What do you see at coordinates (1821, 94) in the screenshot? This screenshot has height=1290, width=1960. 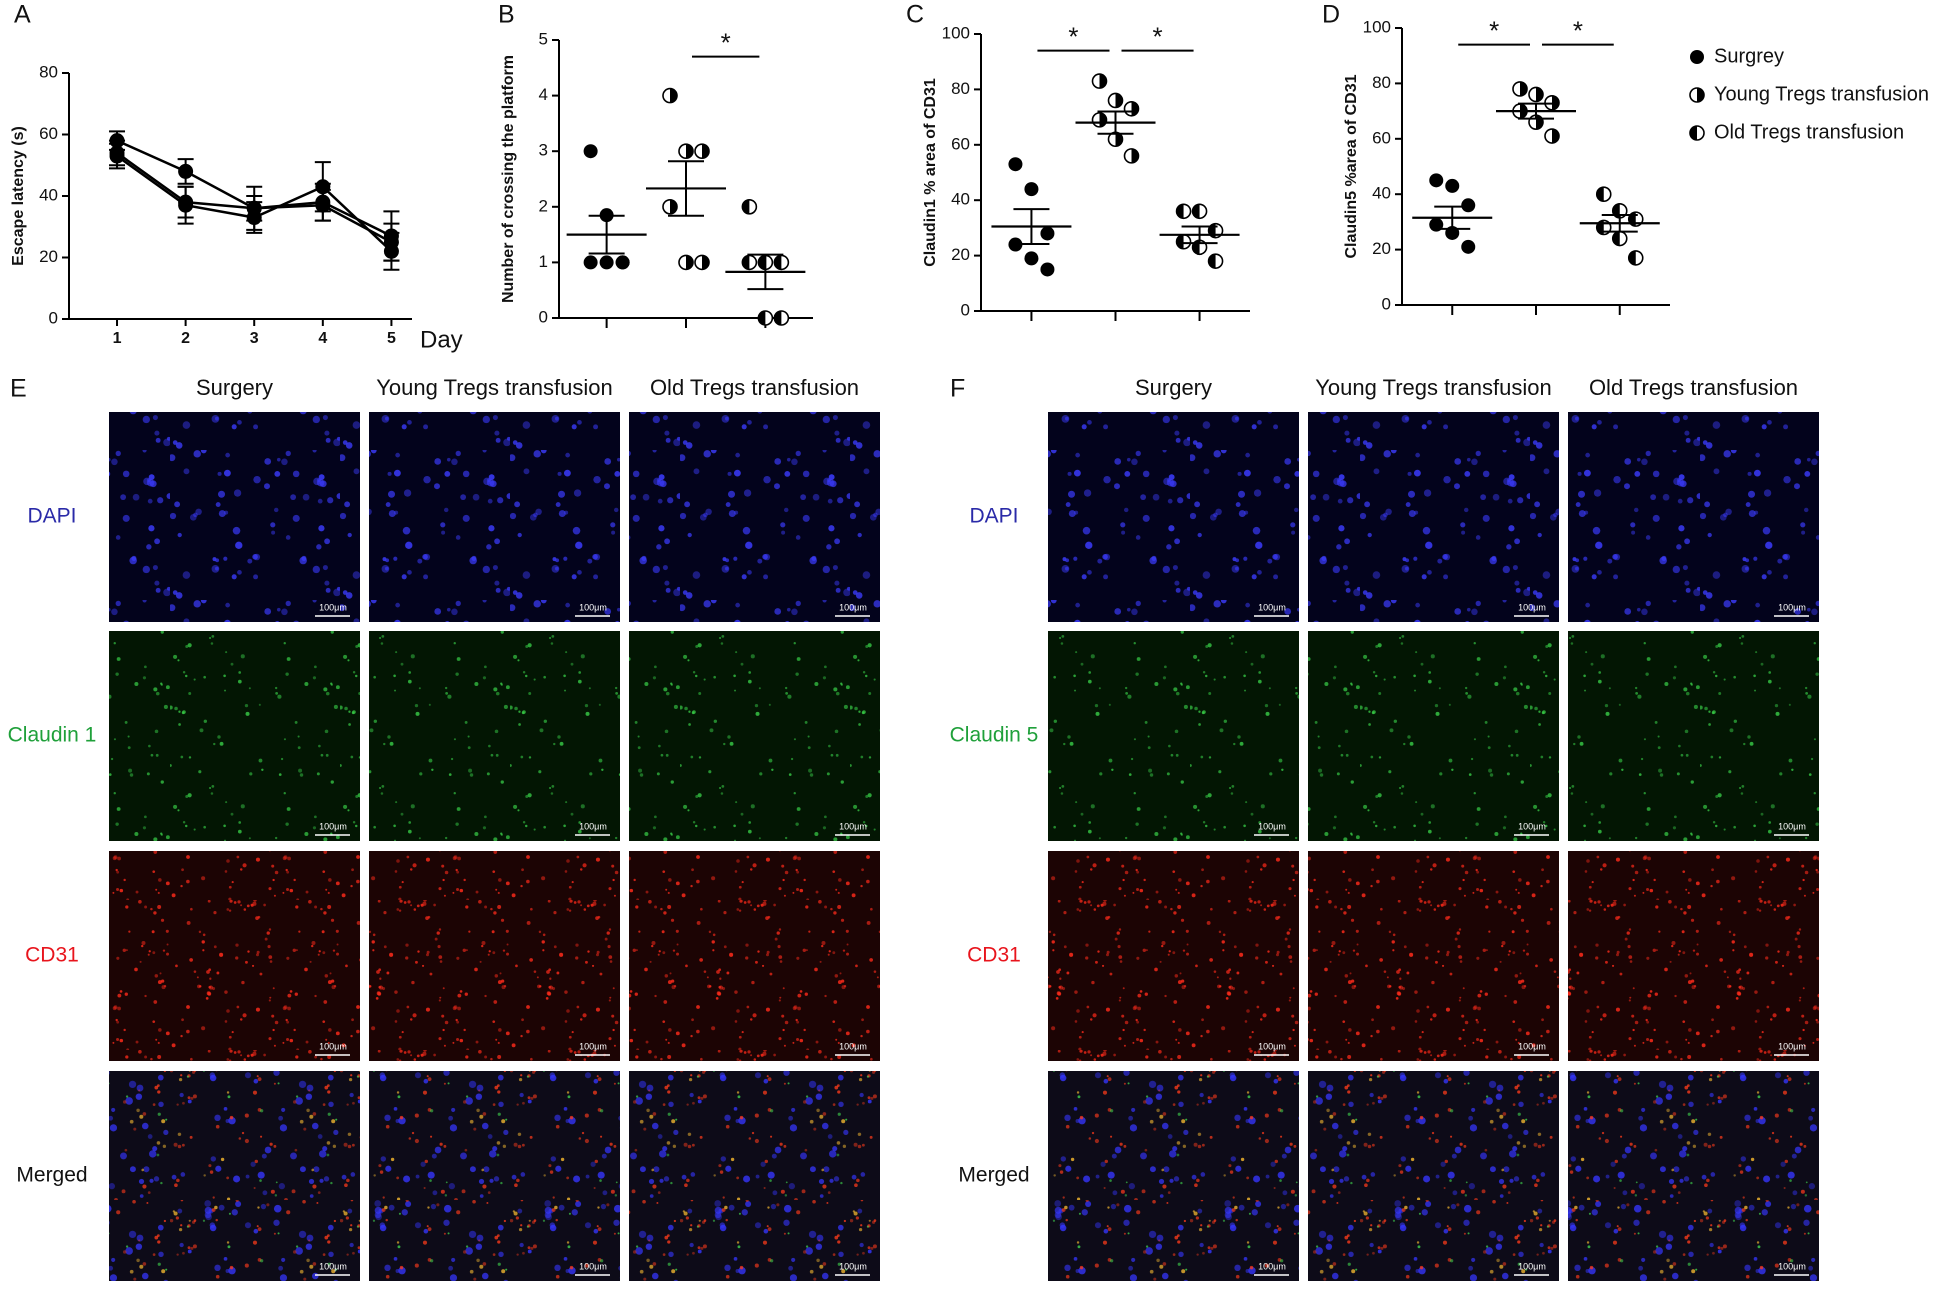 I see `legend-label: Young Tregs transfusion` at bounding box center [1821, 94].